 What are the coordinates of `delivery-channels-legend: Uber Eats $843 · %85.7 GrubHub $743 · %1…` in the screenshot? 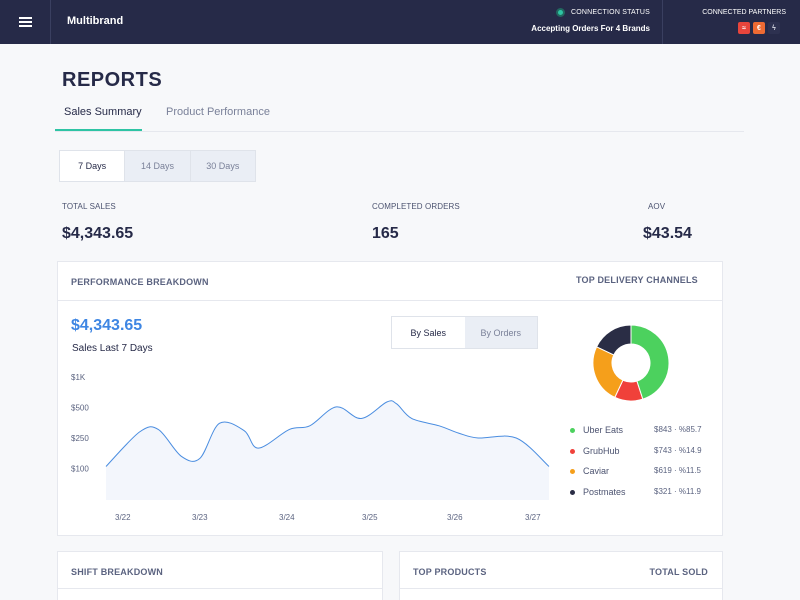 It's located at (640, 466).